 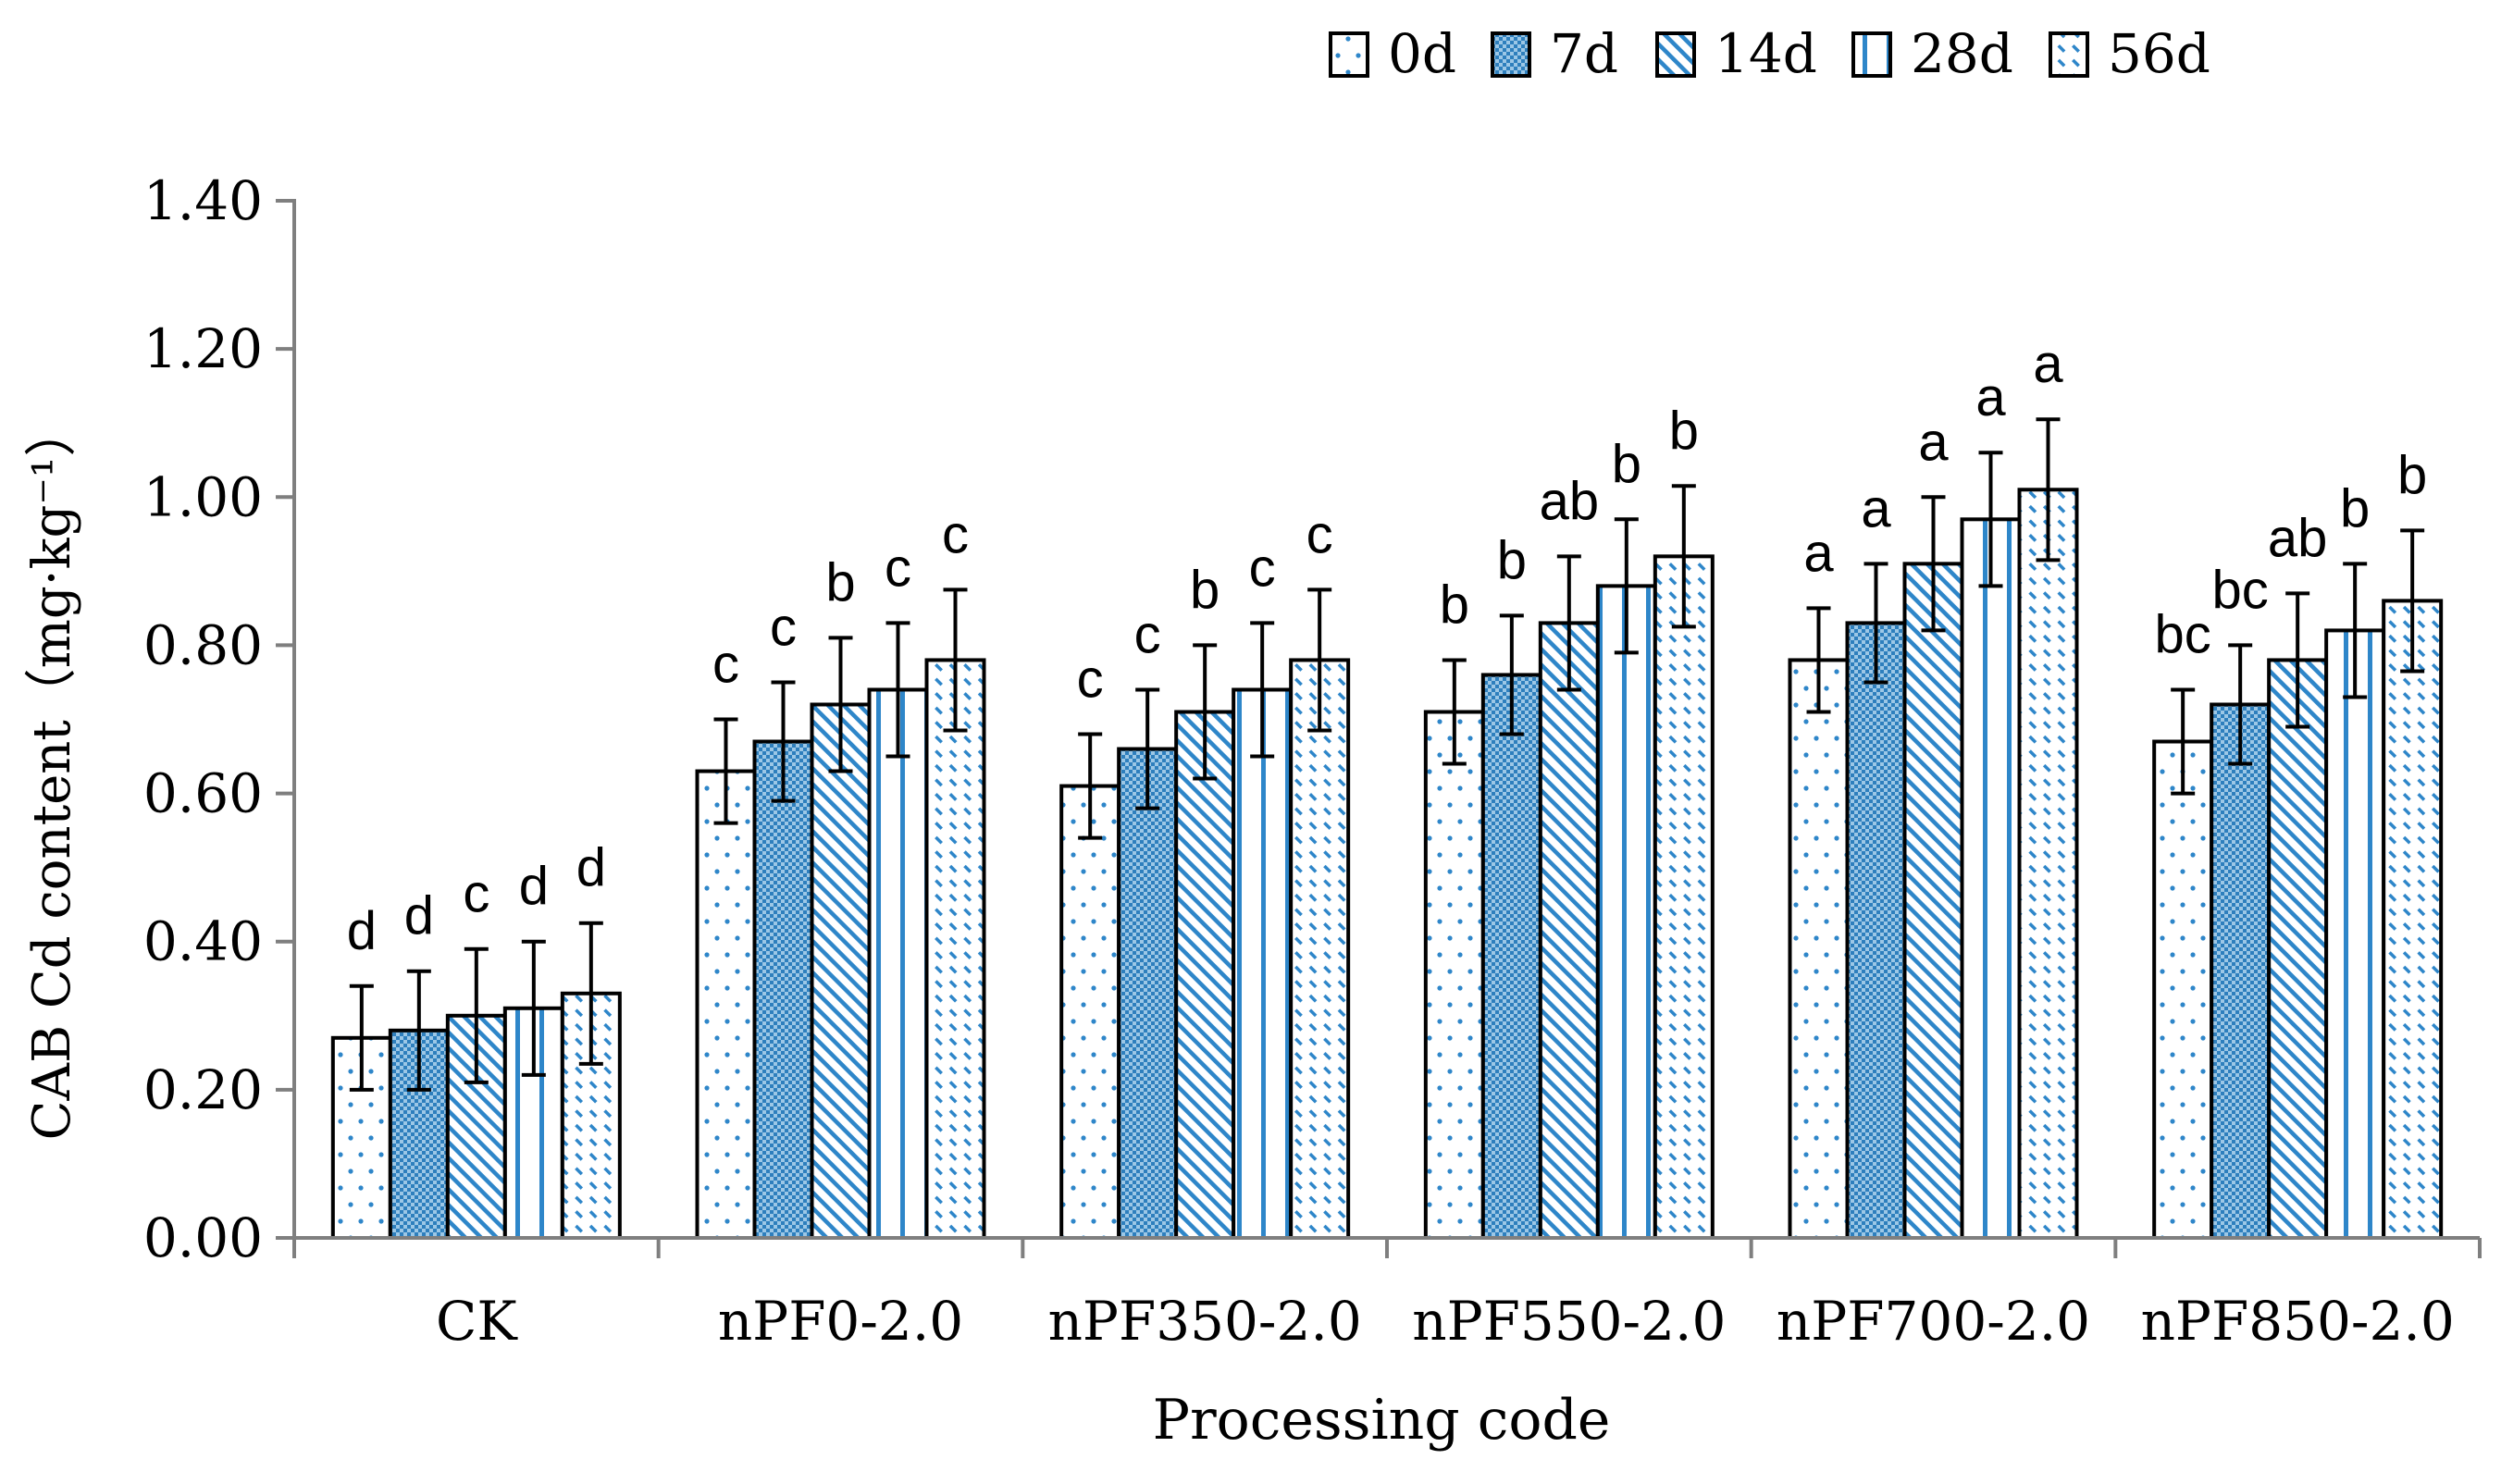 What do you see at coordinates (2413, 920) in the screenshot?
I see `bar-56d-nPF850-2.0` at bounding box center [2413, 920].